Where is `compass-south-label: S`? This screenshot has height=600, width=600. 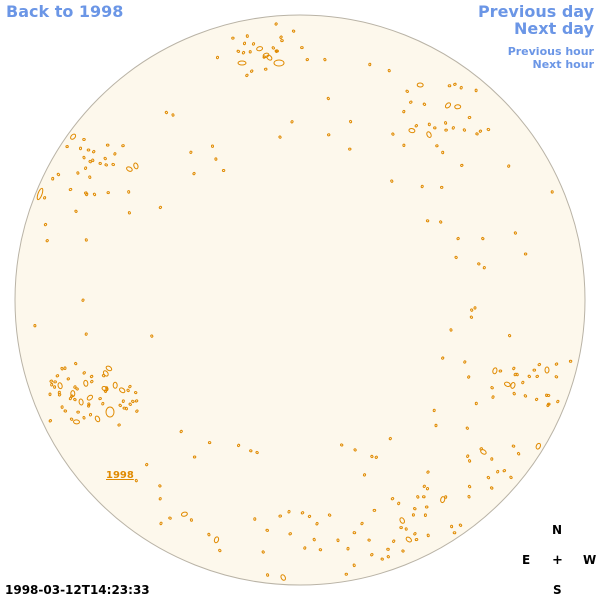 compass-south-label: S is located at coordinates (557, 590).